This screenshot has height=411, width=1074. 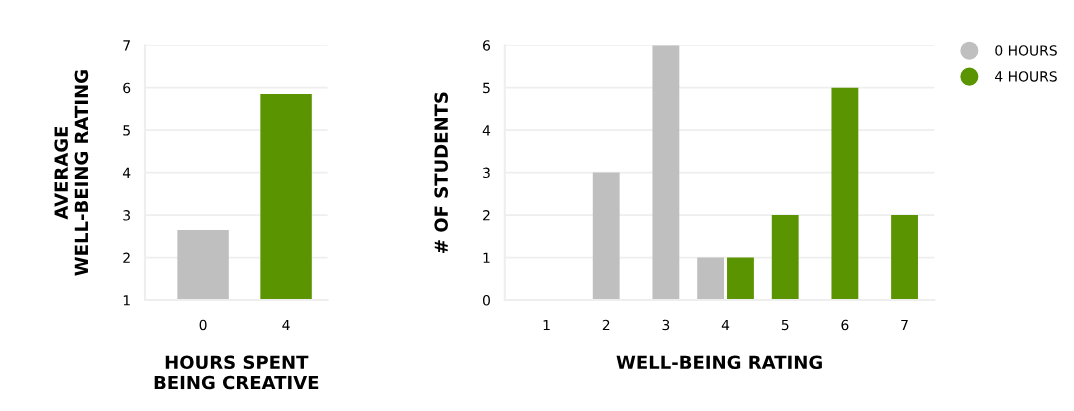 What do you see at coordinates (126, 45) in the screenshot?
I see `y-tick-label: 7` at bounding box center [126, 45].